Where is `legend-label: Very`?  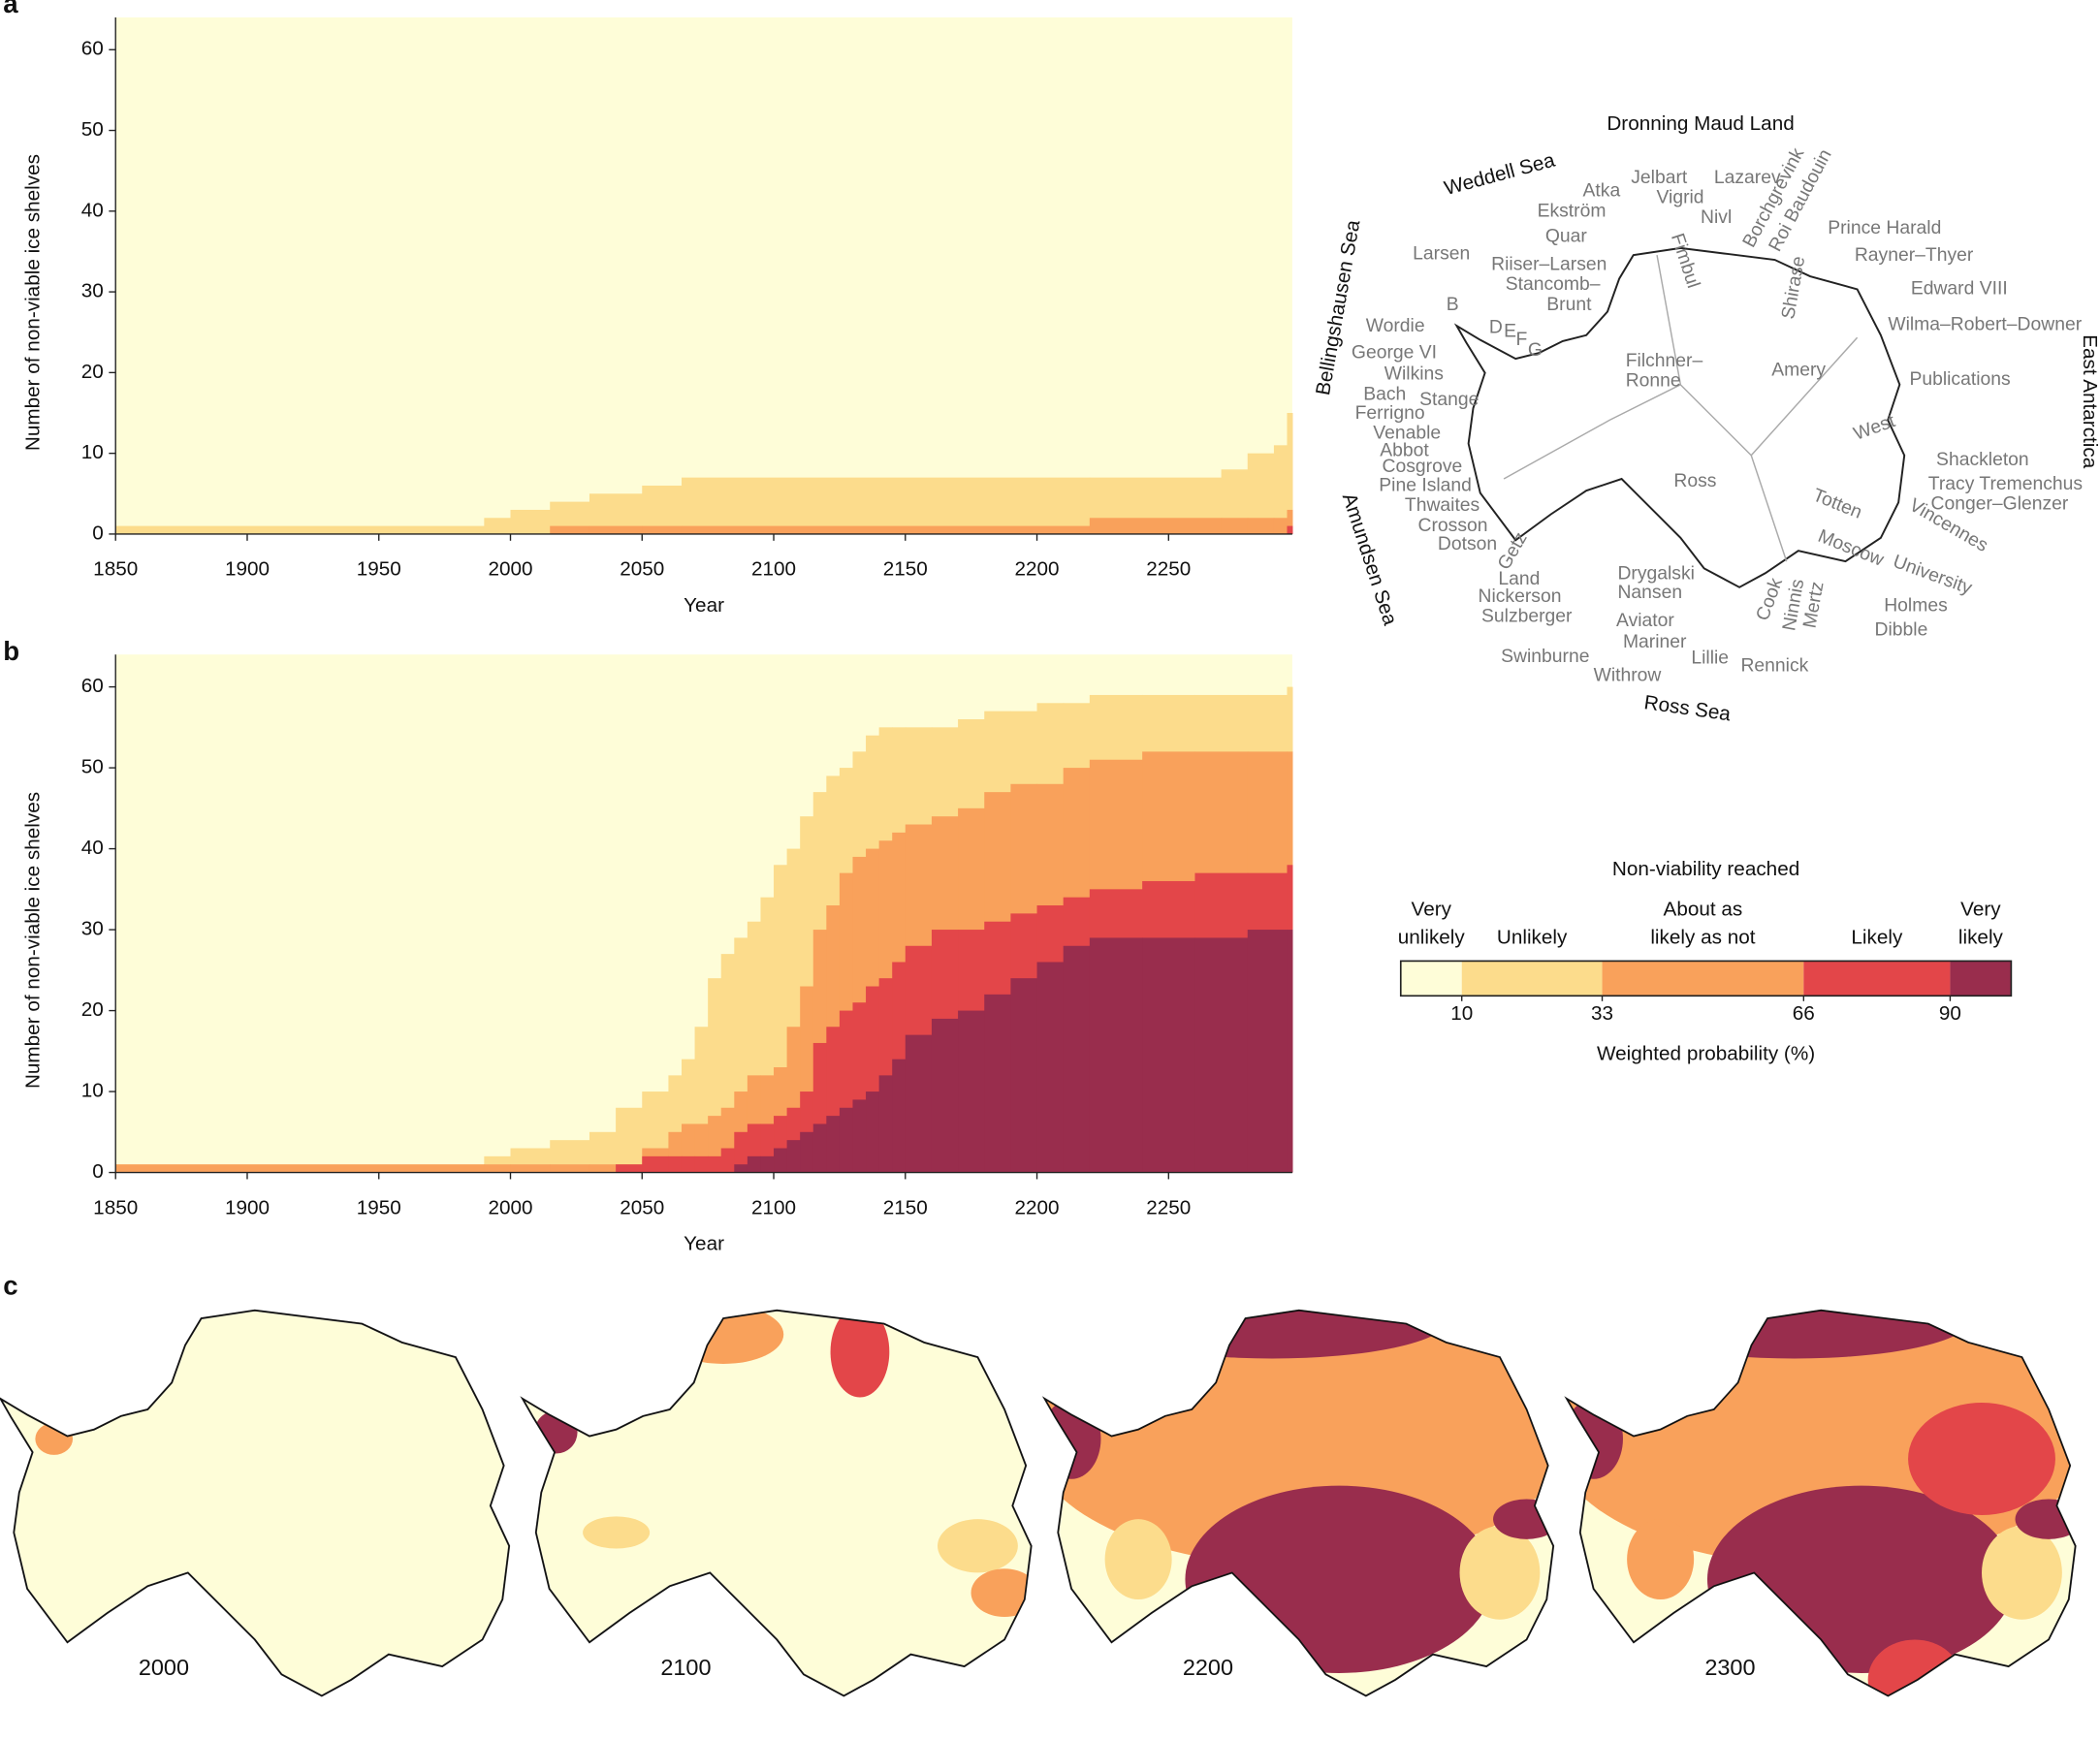
legend-label: Very is located at coordinates (1432, 909).